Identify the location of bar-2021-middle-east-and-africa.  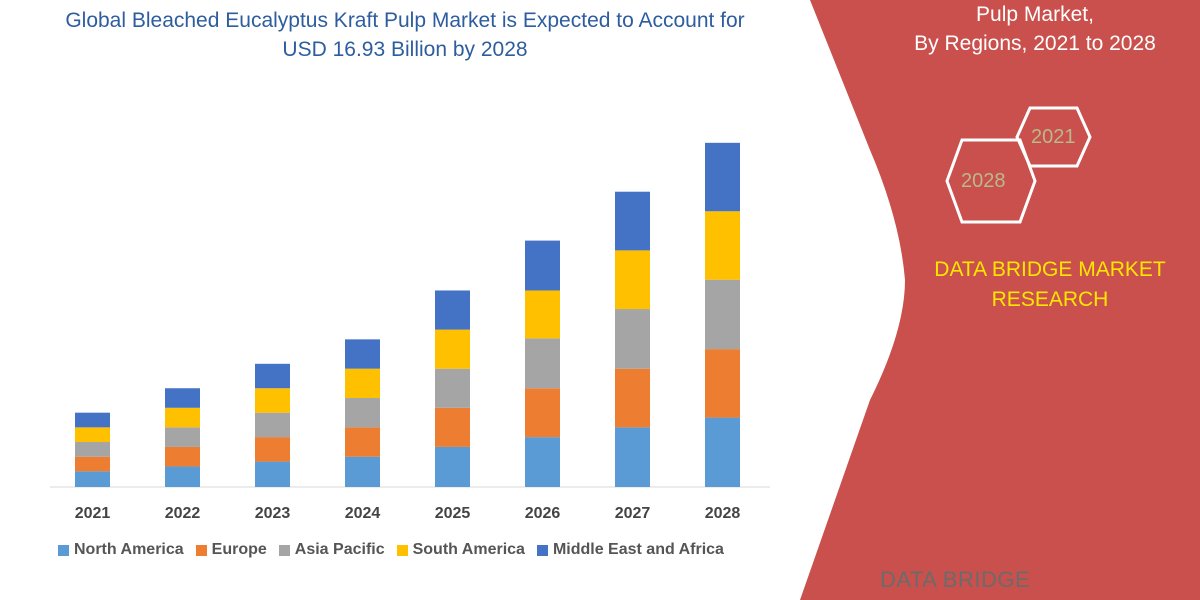
(92, 420).